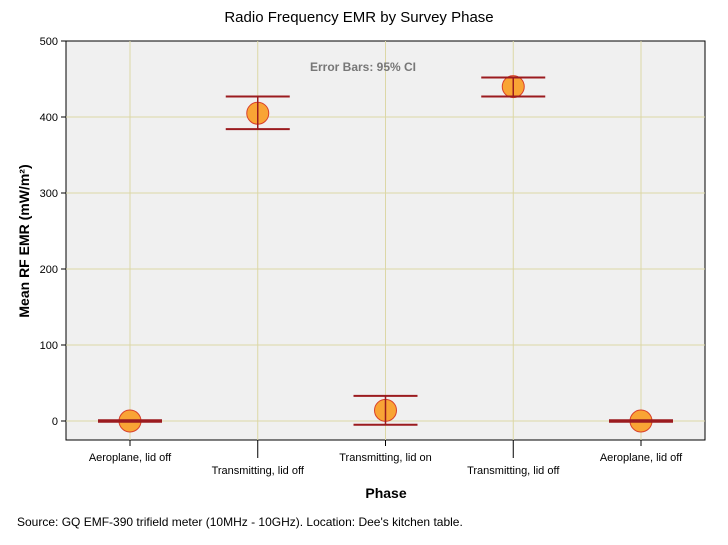  I want to click on y-axis-label: Mean RF EMR (mW/m²), so click(24, 240).